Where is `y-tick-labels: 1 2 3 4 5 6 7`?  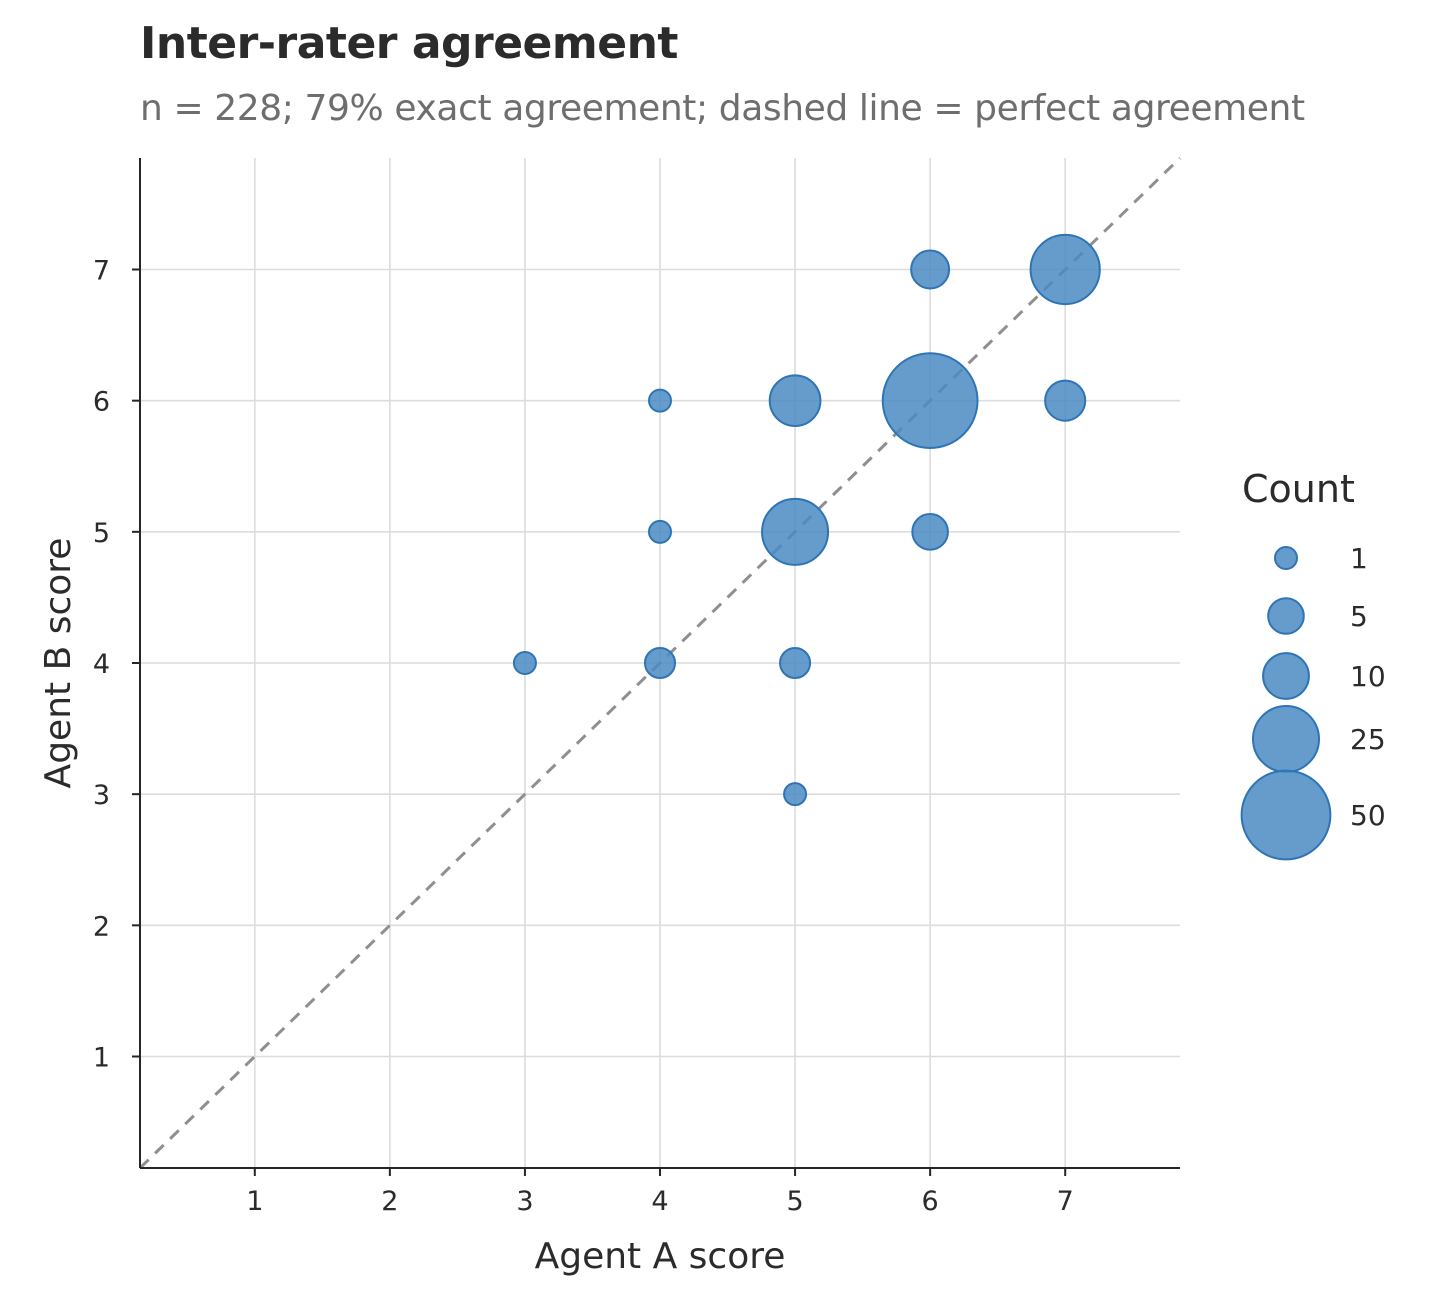
y-tick-labels: 1 2 3 4 5 6 7 is located at coordinates (101, 664).